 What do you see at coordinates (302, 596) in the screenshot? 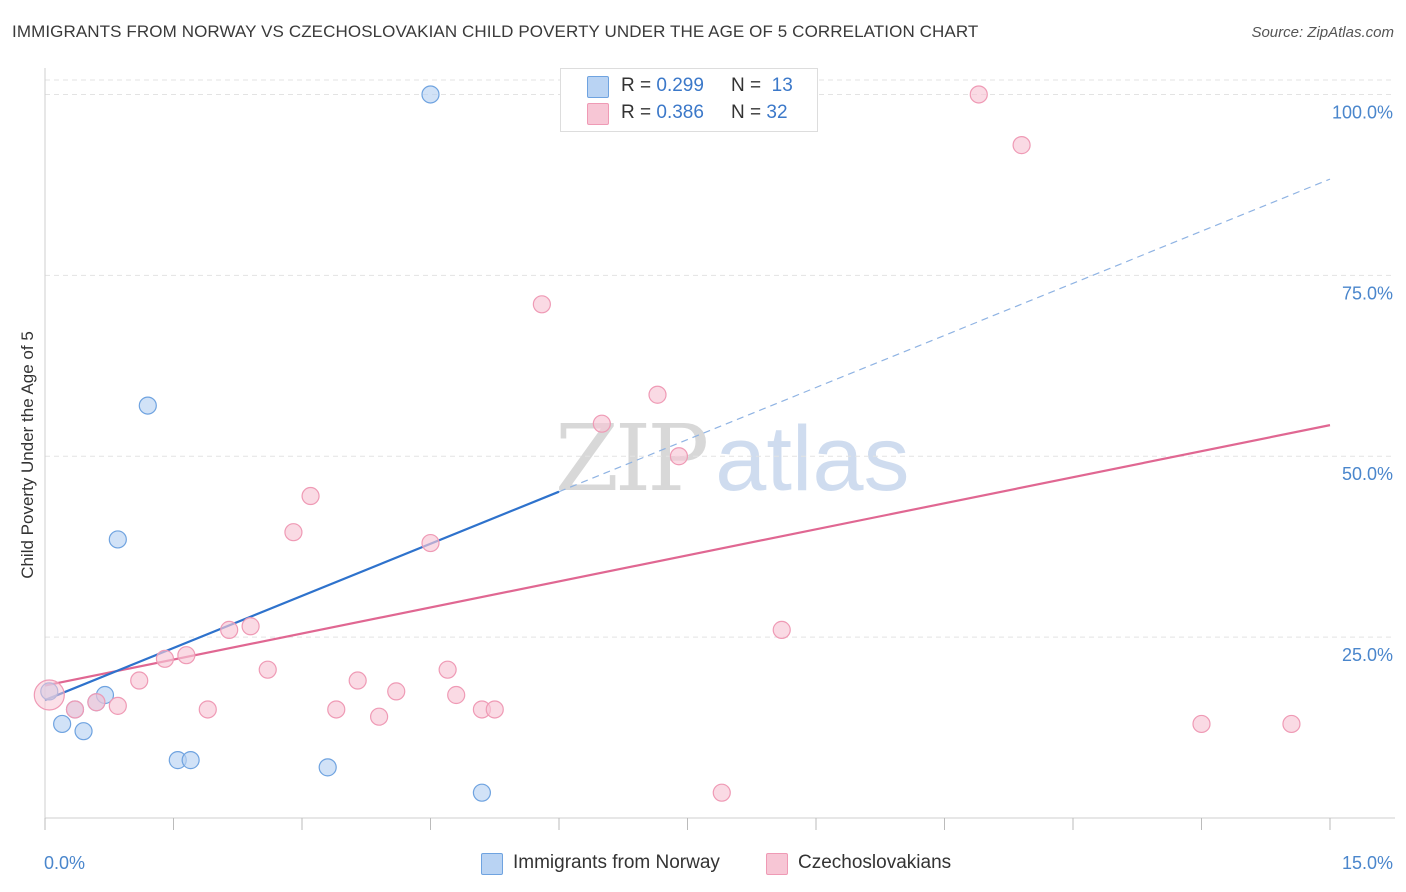
I see `trend-line-norway` at bounding box center [302, 596].